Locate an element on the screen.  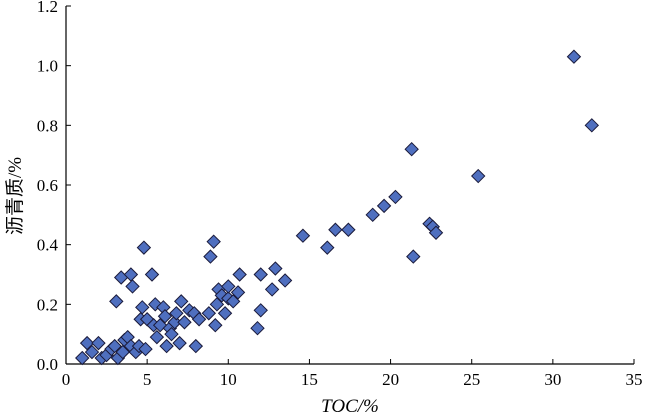
y-axis-title: 沥青质/% is located at coordinates (15, 196).